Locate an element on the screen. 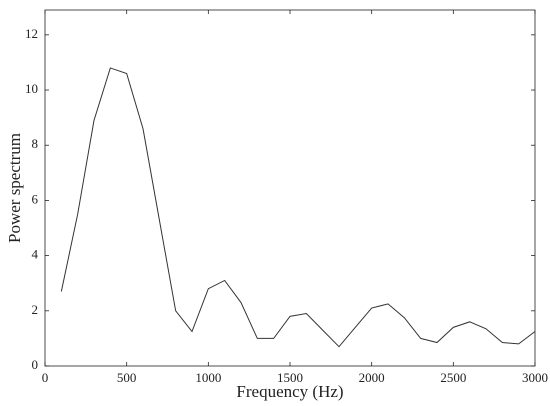 The height and width of the screenshot is (406, 550). x-tick-label: 1000 is located at coordinates (208, 377).